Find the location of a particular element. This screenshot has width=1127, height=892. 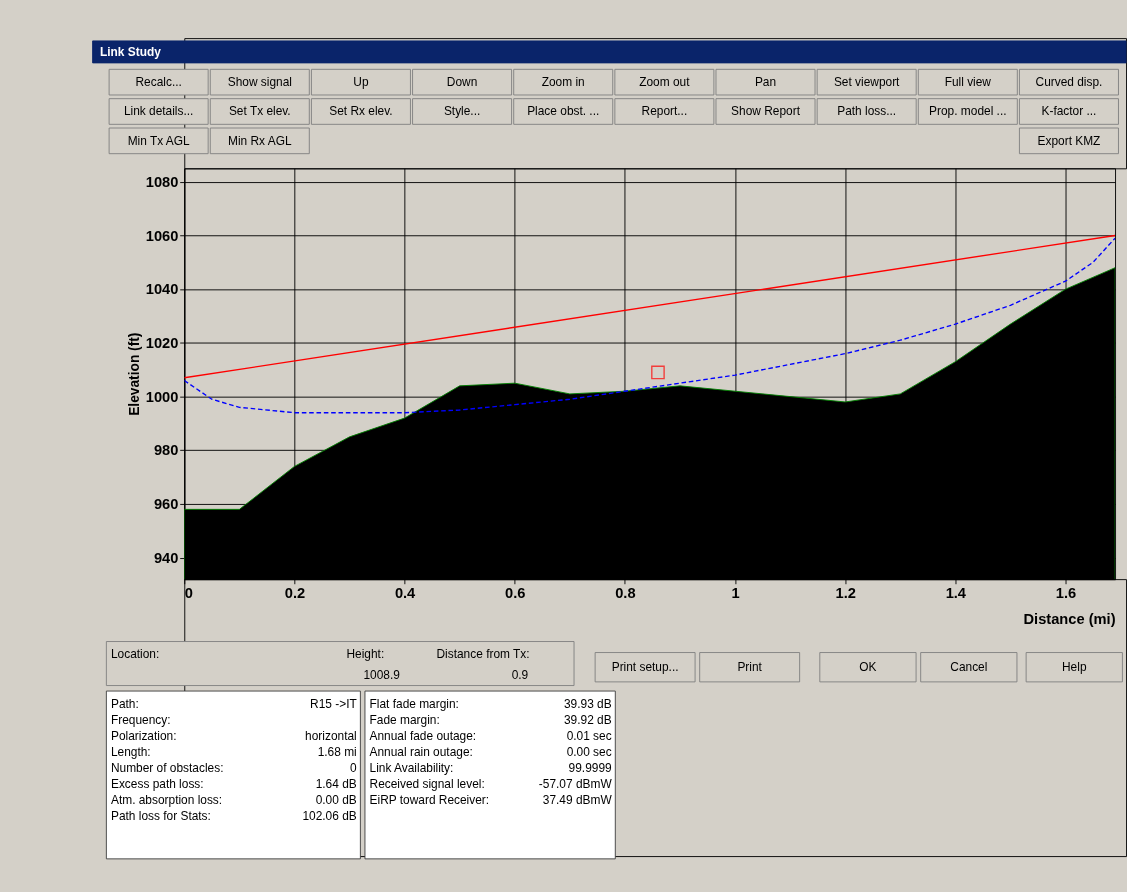

y-tick-label: 960 is located at coordinates (166, 504).